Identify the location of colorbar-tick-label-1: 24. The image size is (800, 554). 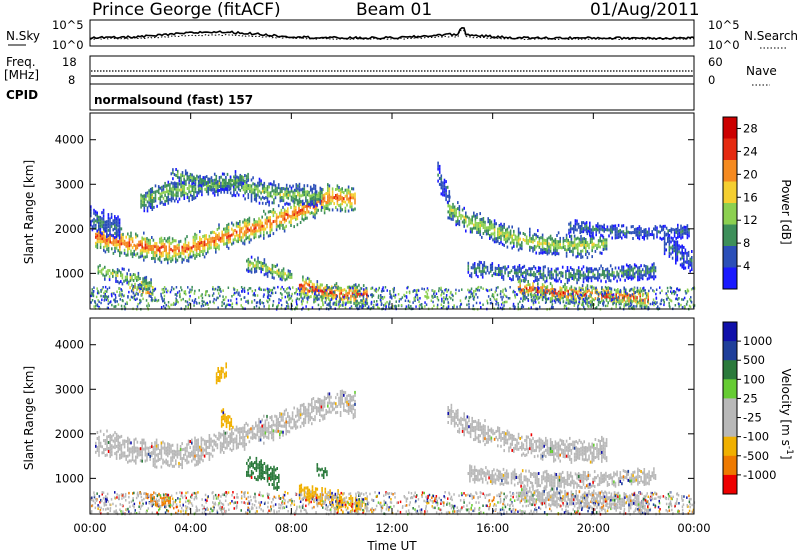
(750, 151).